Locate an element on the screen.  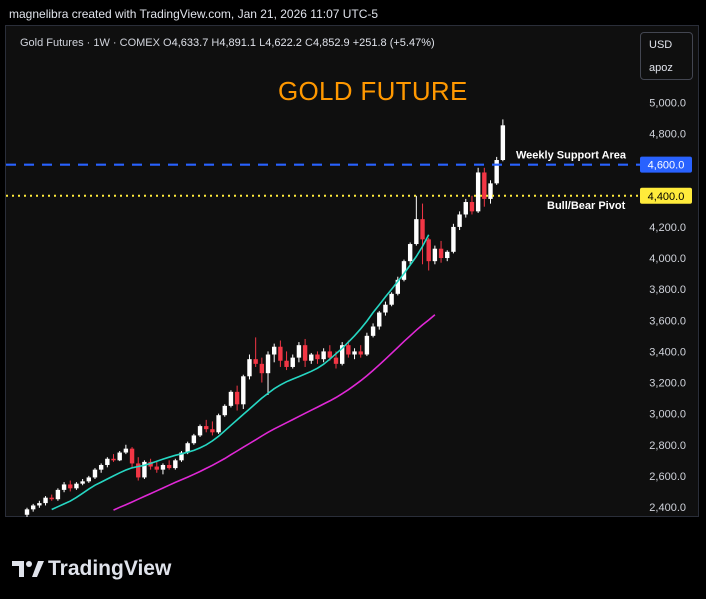
high-label: H is located at coordinates (215, 43).